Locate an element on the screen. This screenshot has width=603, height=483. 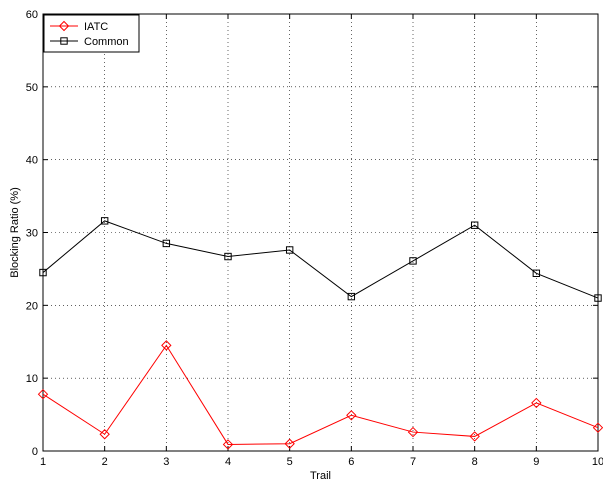
legend-label-iatc: IATC is located at coordinates (96, 27).